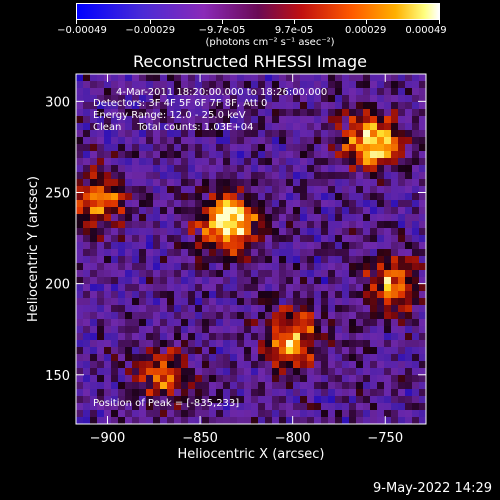  What do you see at coordinates (33, 249) in the screenshot?
I see `y-axis-label: Heliocentric Y (arcsec)` at bounding box center [33, 249].